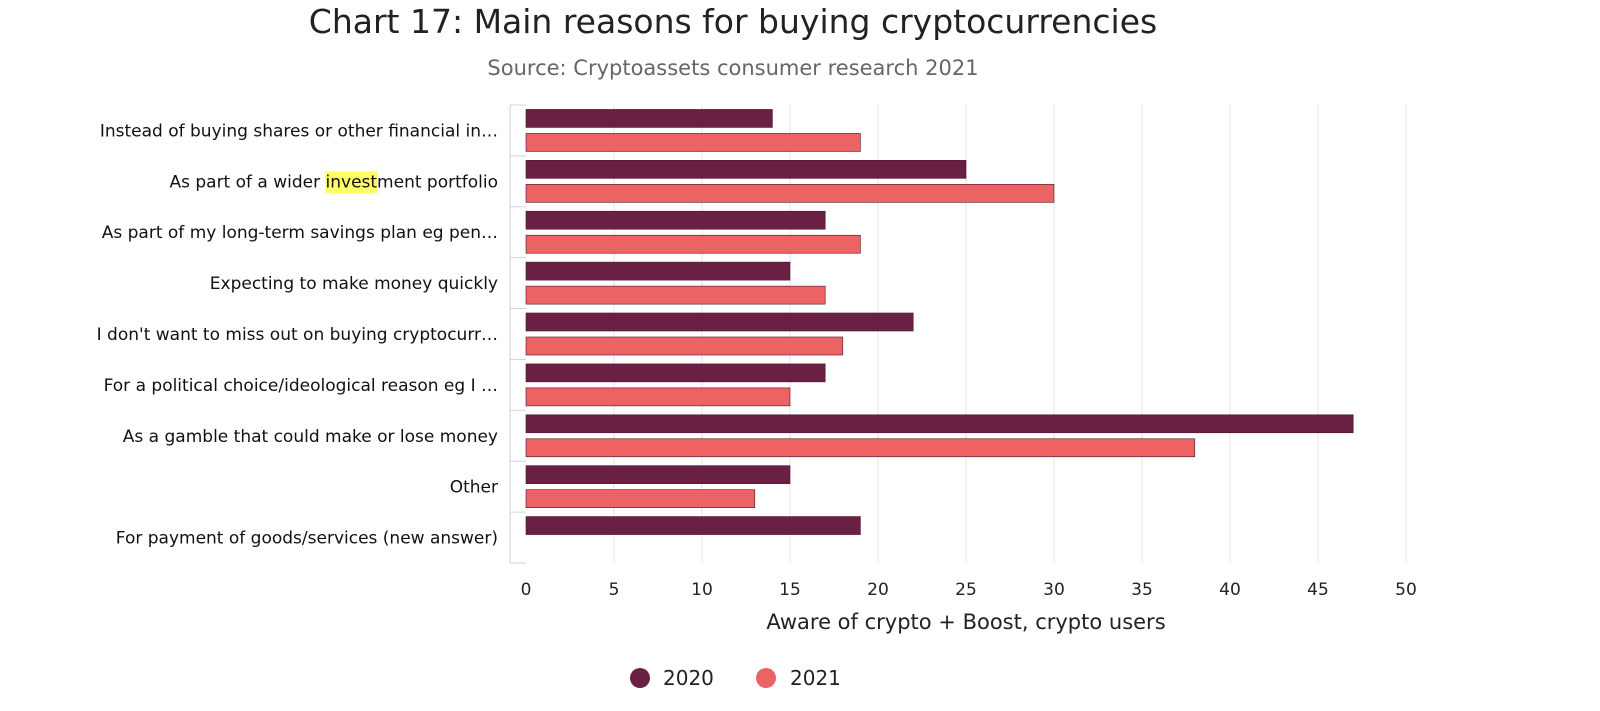 The image size is (1600, 711). I want to click on x-tick-label: 15, so click(790, 590).